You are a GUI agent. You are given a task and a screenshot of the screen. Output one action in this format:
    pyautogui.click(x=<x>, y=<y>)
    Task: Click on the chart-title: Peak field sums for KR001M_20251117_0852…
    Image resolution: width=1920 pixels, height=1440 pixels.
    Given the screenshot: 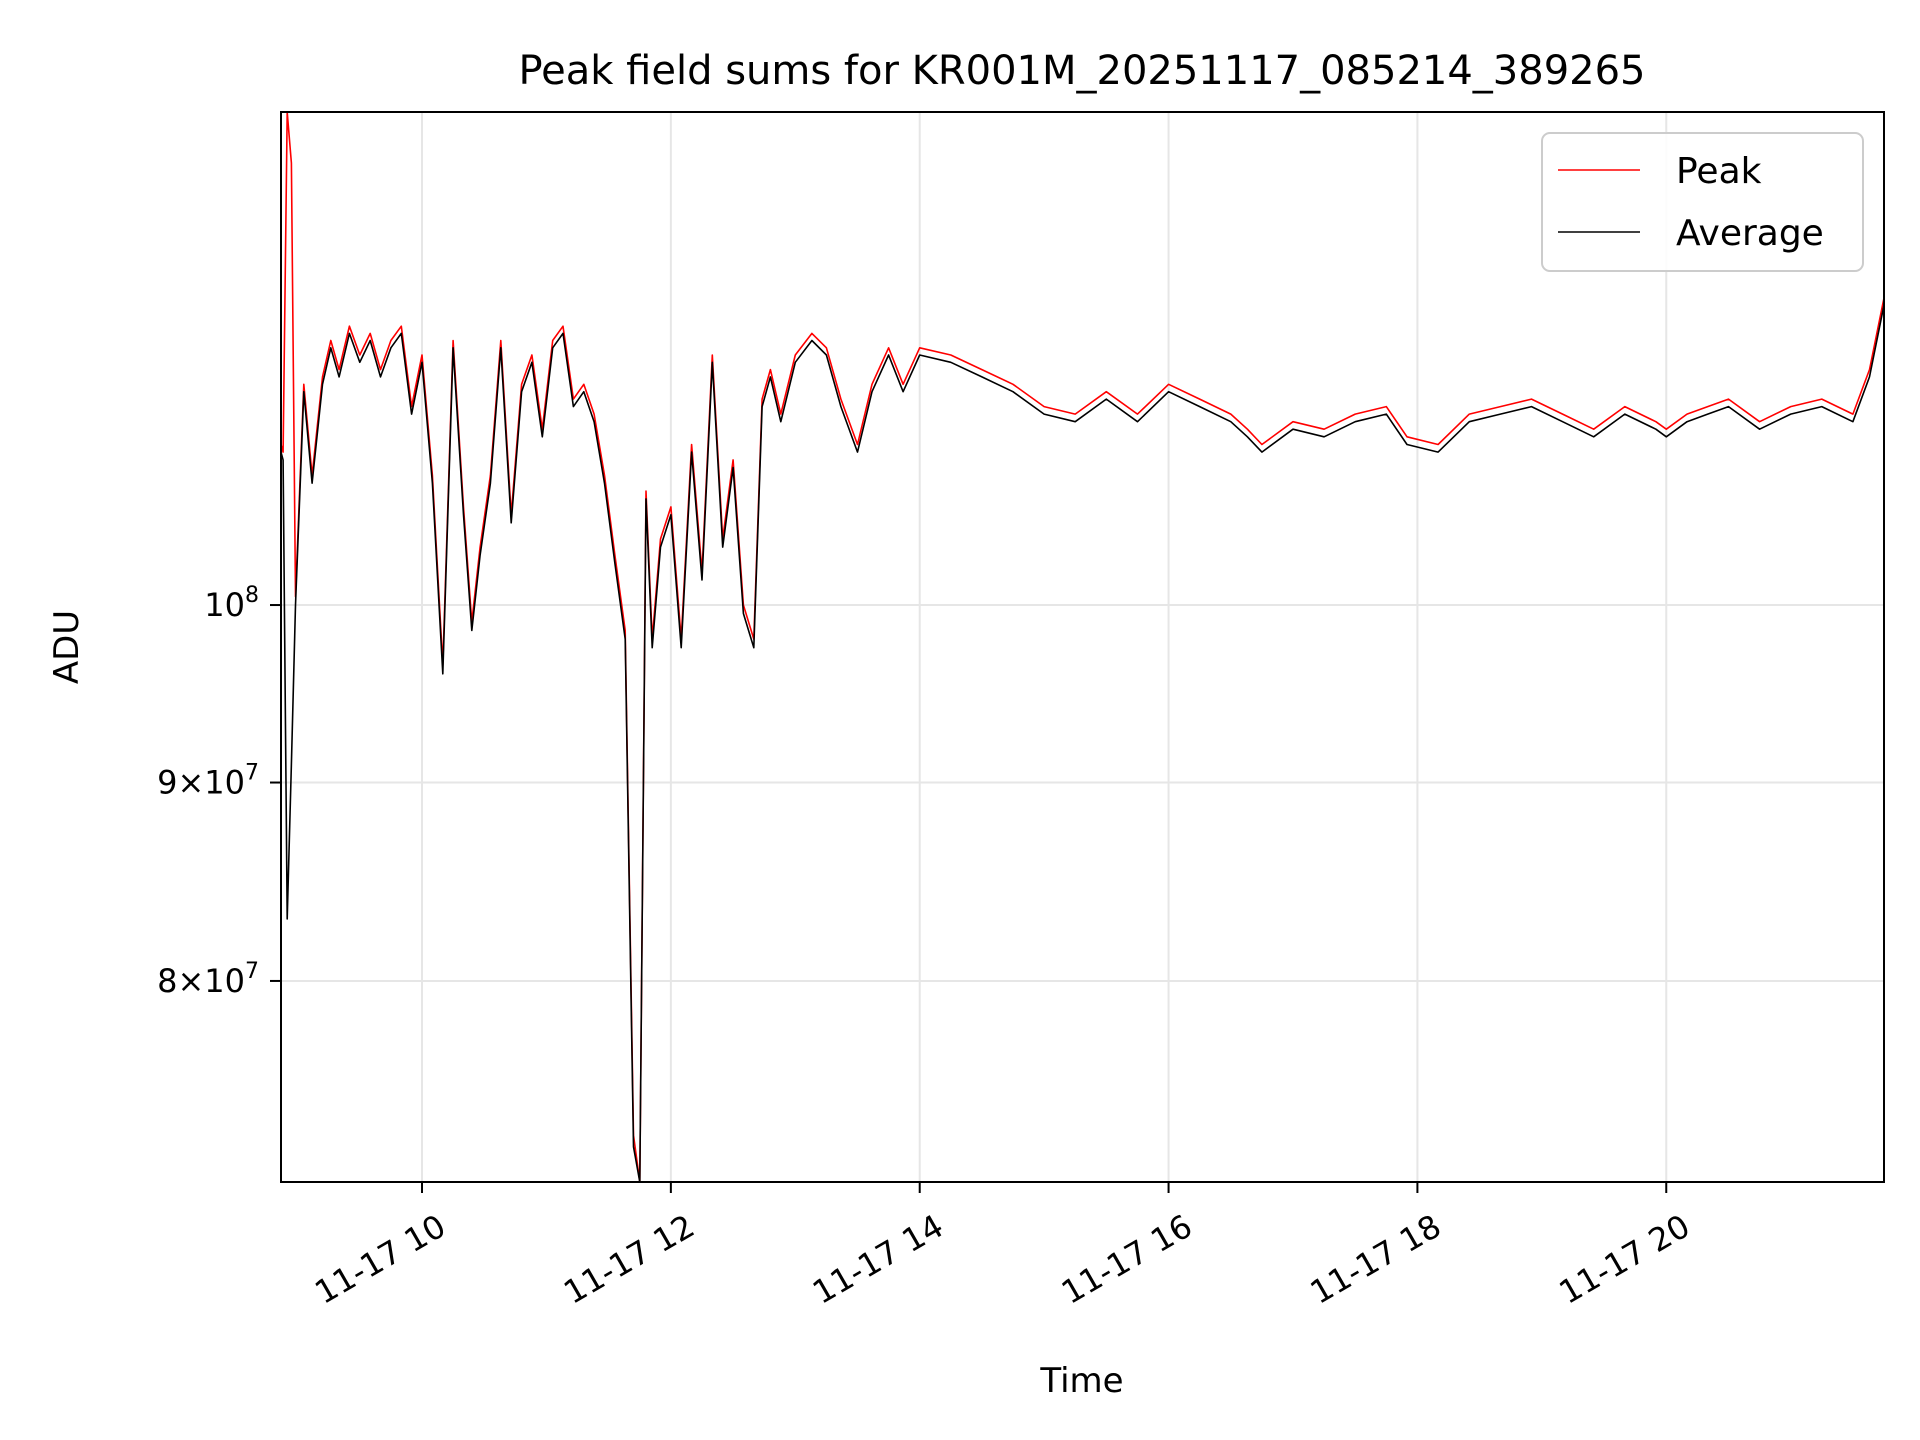 What is the action you would take?
    pyautogui.click(x=1081, y=71)
    